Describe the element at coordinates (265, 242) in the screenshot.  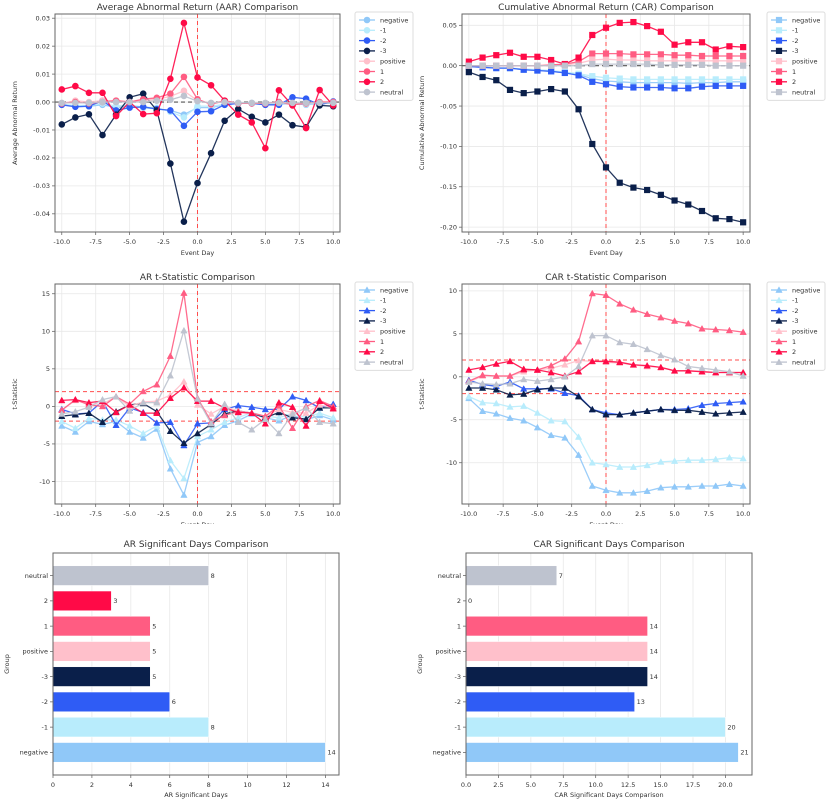
I see `x-tick-label: 5.0` at that location.